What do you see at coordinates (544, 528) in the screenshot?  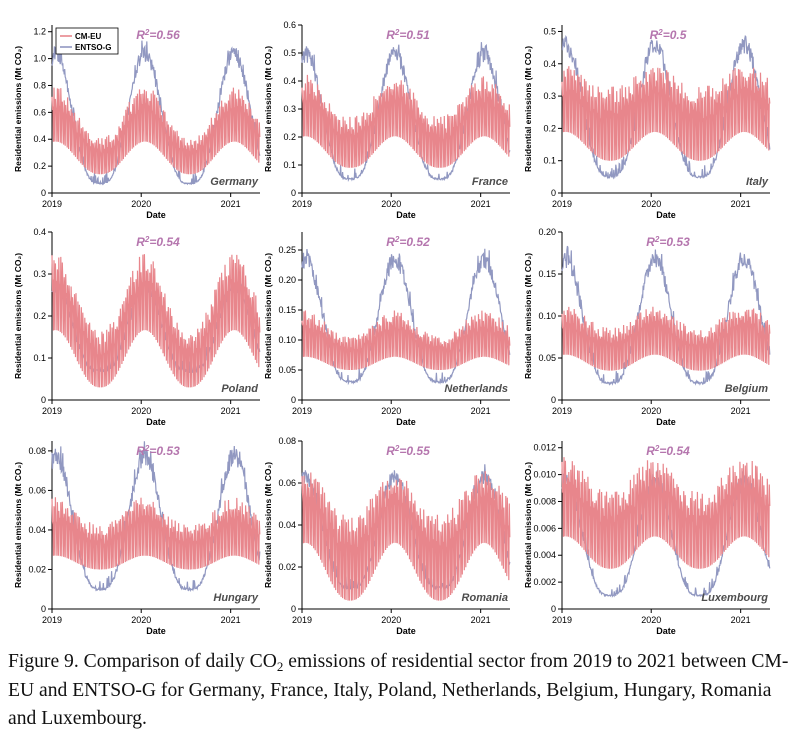 I see `y-tick-label: 0.006` at bounding box center [544, 528].